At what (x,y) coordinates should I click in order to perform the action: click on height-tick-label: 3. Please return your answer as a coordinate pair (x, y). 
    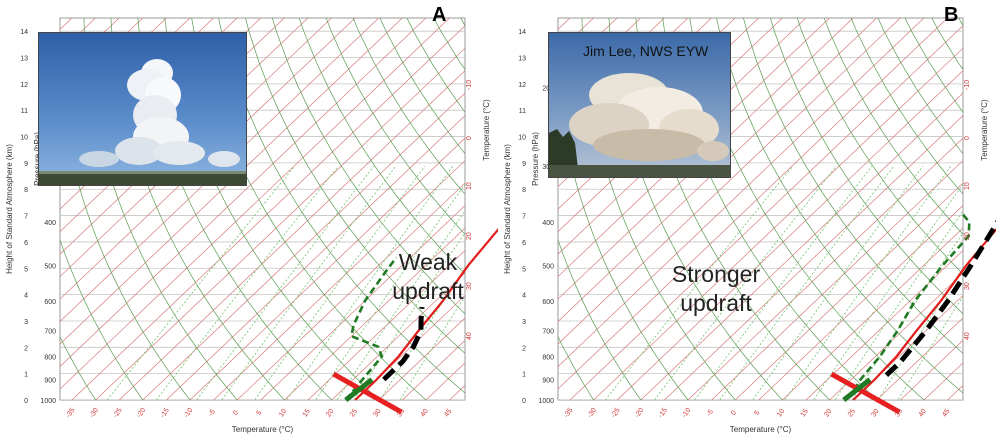
    Looking at the image, I should click on (524, 322).